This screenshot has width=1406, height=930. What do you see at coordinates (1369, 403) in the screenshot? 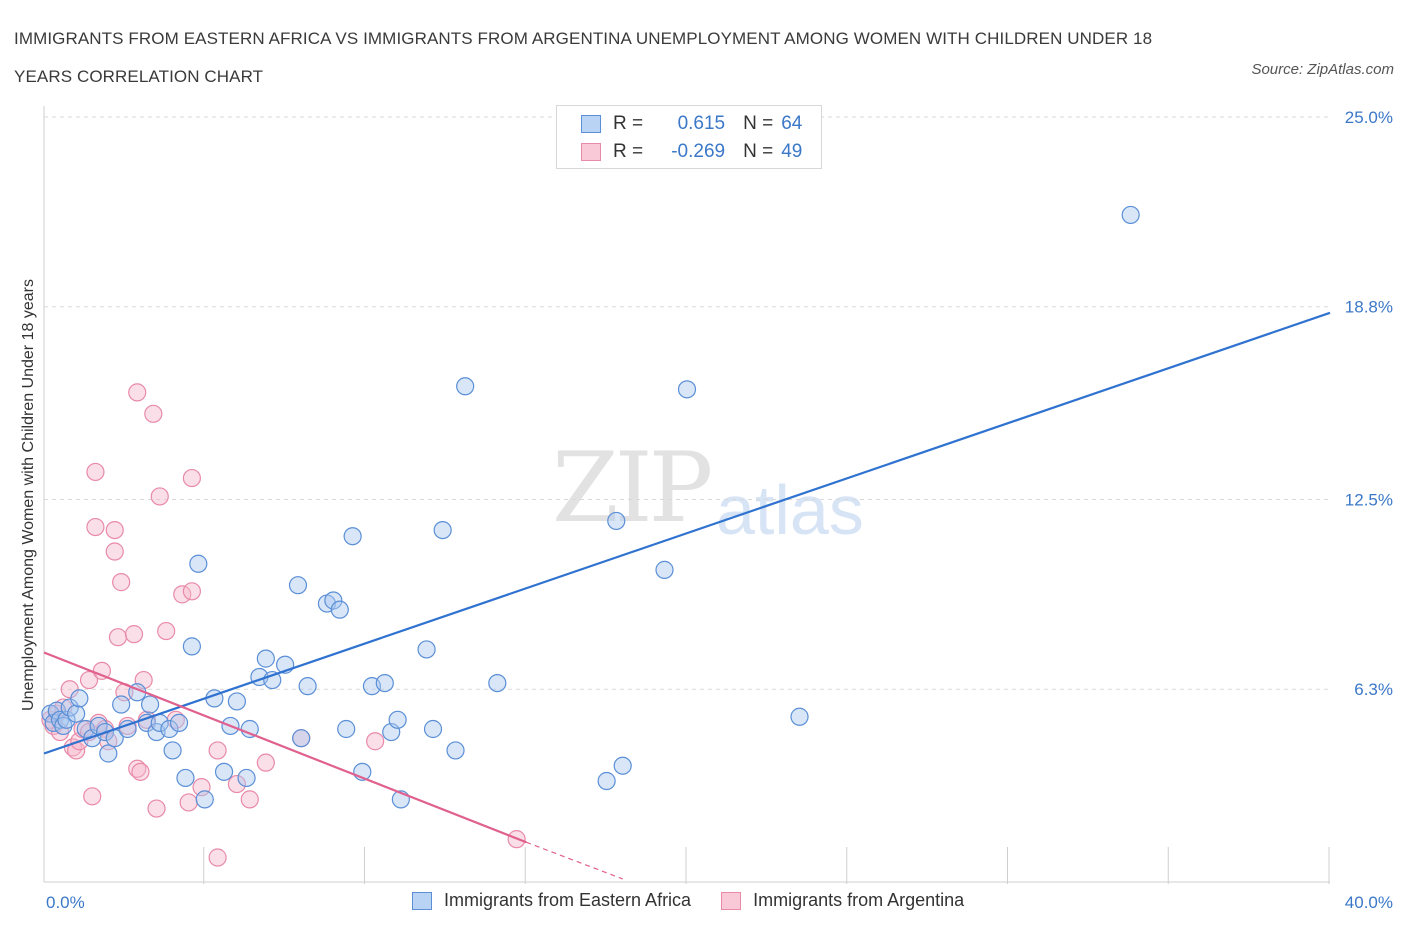
I see `y-tick-labels: 6.3% 12.5% 18.8% 25.0%` at bounding box center [1369, 403].